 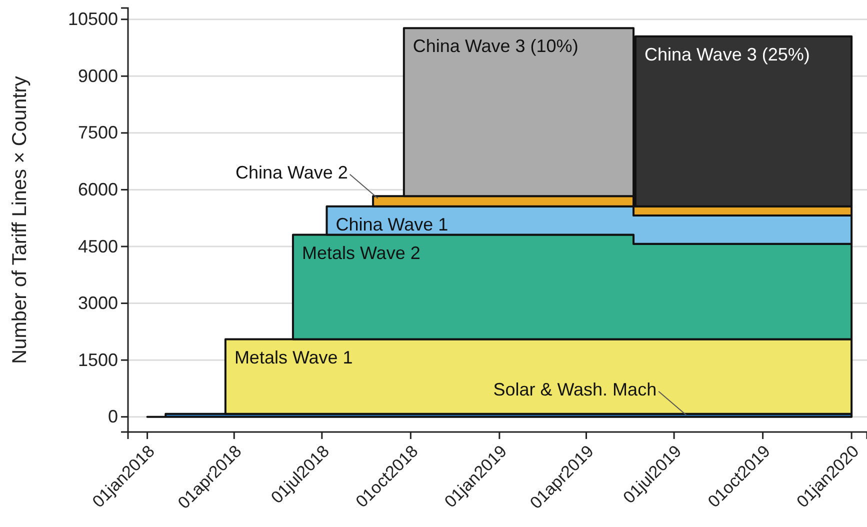 I want to click on y-tick-label: 1500, so click(x=98, y=360).